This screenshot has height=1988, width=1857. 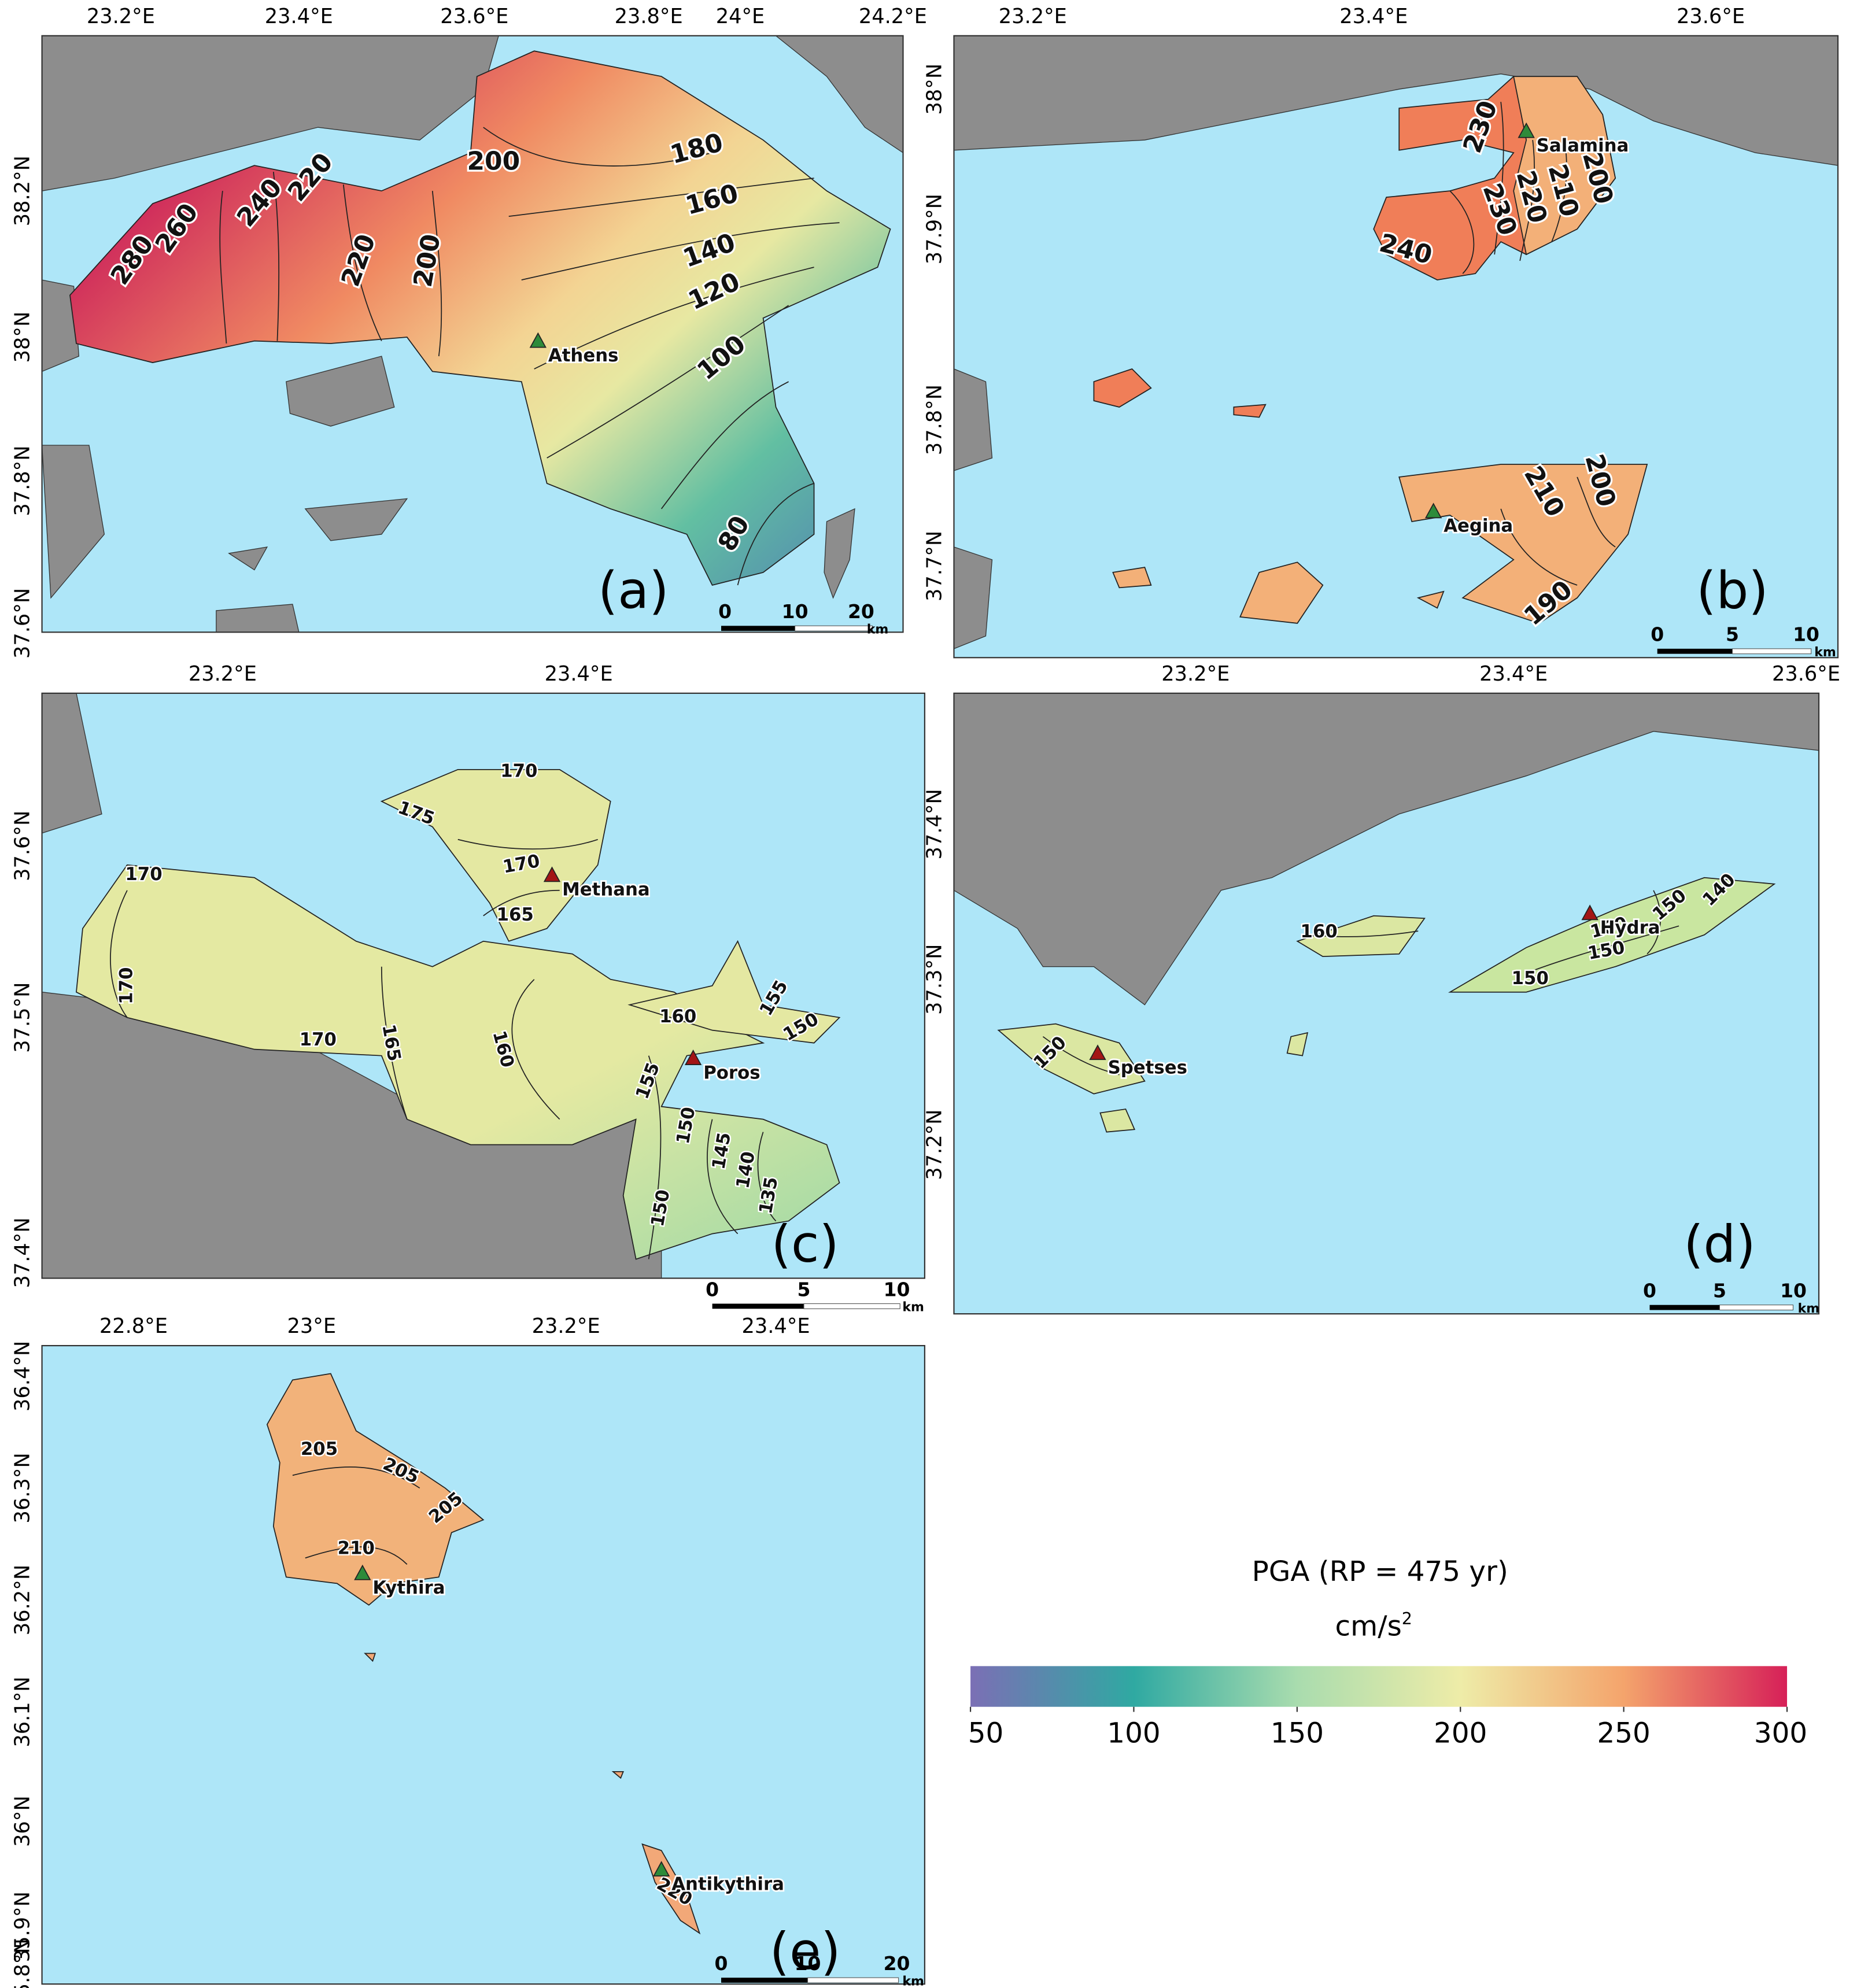 What do you see at coordinates (472, 334) in the screenshot?
I see `map-panel-a` at bounding box center [472, 334].